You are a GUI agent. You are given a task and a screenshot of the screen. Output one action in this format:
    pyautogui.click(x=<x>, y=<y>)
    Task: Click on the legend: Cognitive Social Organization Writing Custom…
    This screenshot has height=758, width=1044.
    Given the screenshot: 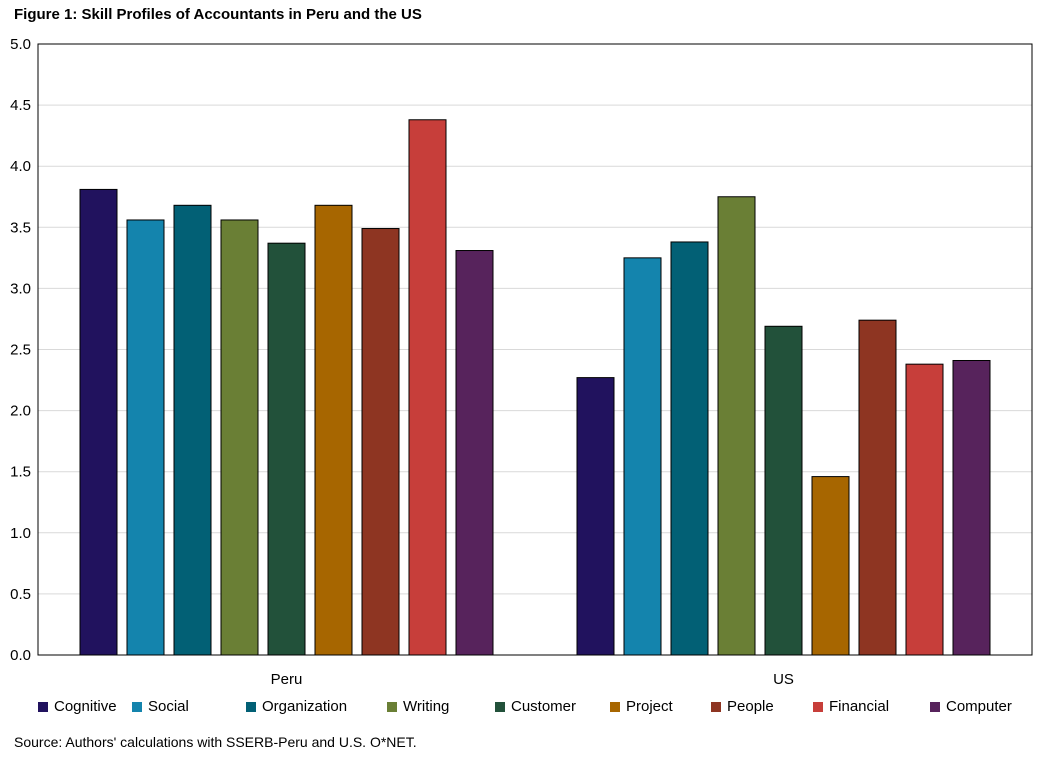 What is the action you would take?
    pyautogui.click(x=538, y=709)
    